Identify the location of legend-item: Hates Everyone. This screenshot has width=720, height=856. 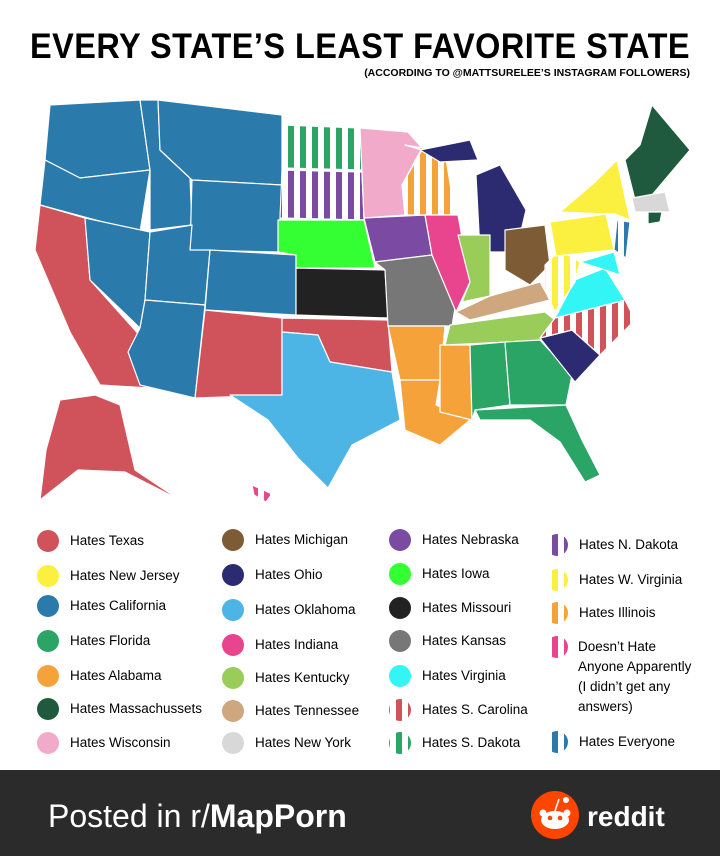
(610, 742).